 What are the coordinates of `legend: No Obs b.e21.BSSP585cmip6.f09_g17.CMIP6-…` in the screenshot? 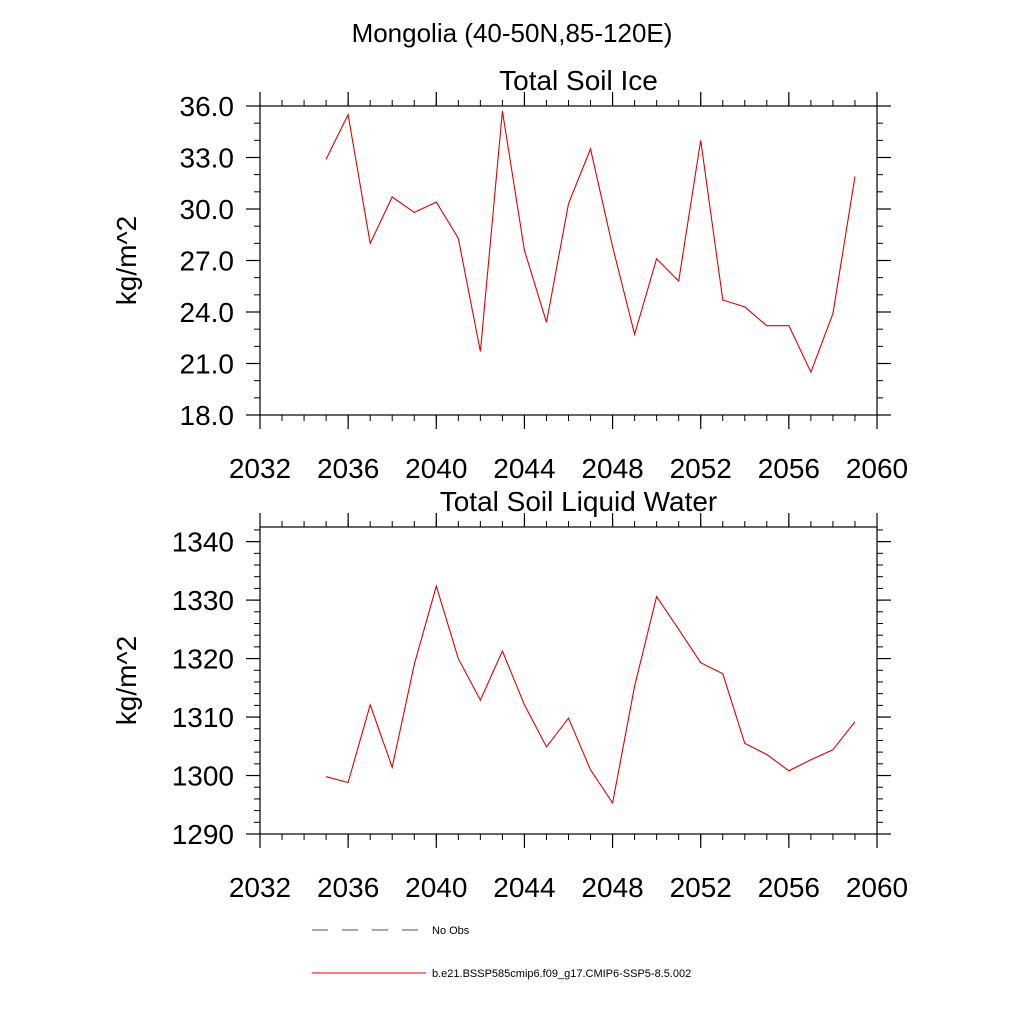 It's located at (501, 952).